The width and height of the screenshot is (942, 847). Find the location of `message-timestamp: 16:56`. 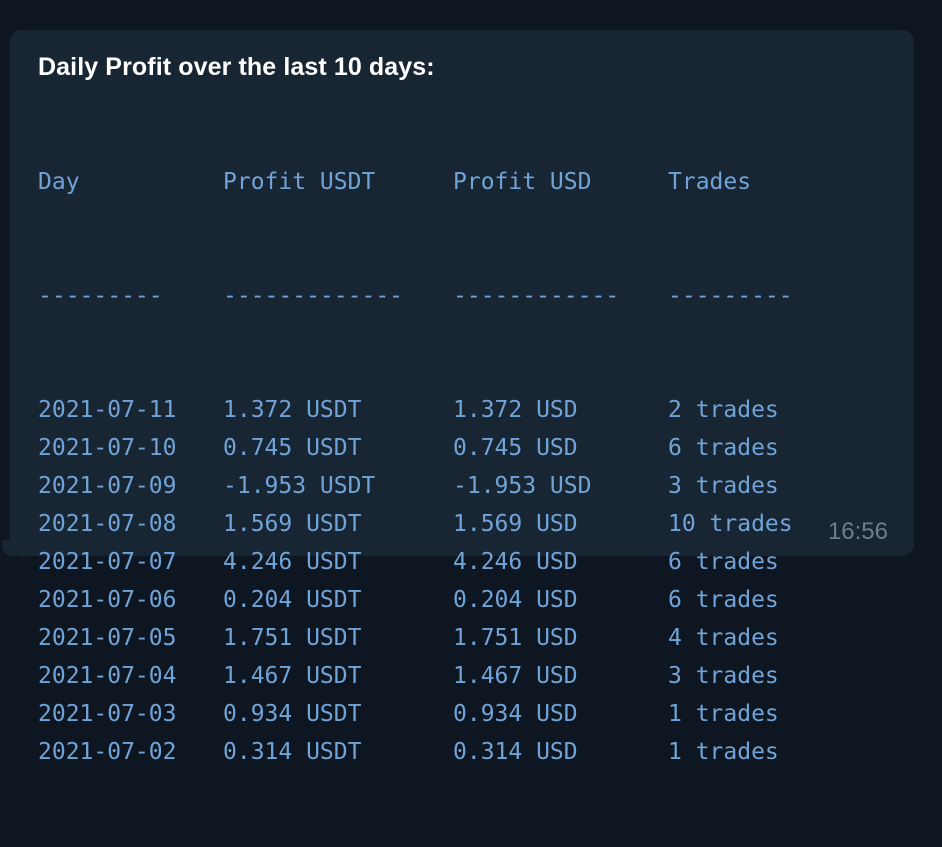

message-timestamp: 16:56 is located at coordinates (857, 531).